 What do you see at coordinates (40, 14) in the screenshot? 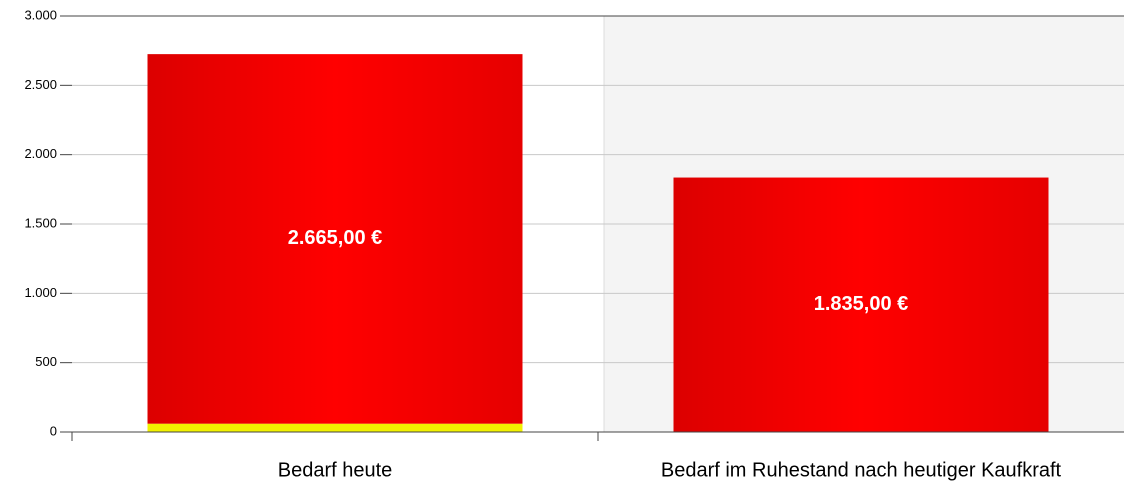
I see `y-tick-label: 3.000` at bounding box center [40, 14].